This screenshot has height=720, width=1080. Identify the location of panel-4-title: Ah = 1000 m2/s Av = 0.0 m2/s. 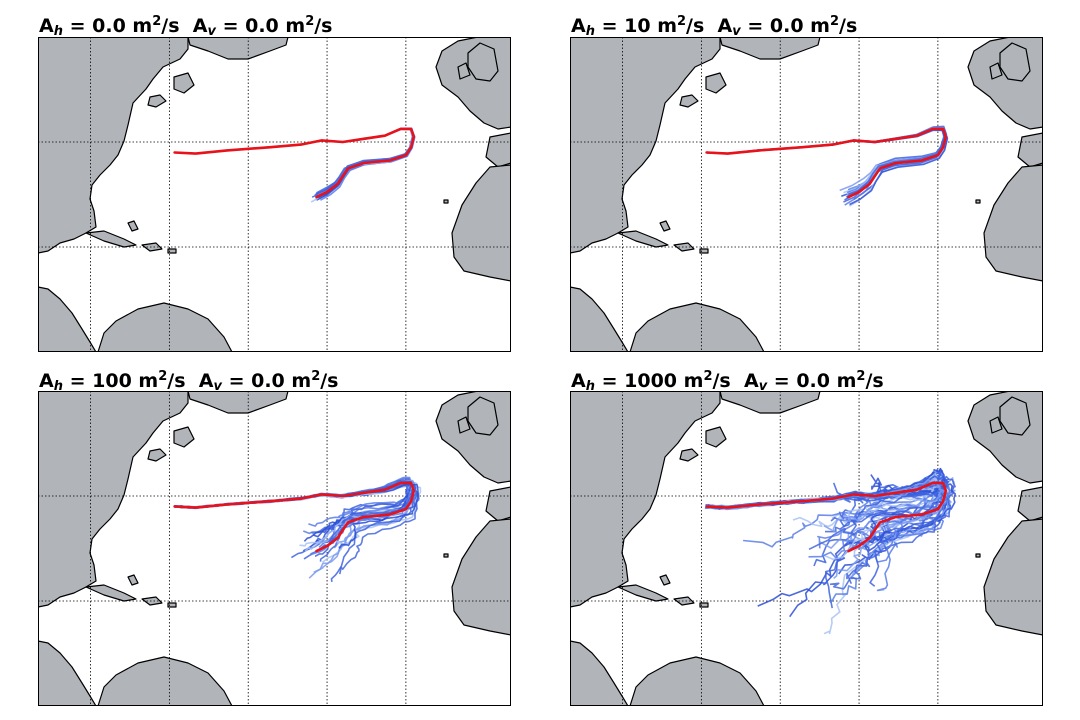
(727, 381).